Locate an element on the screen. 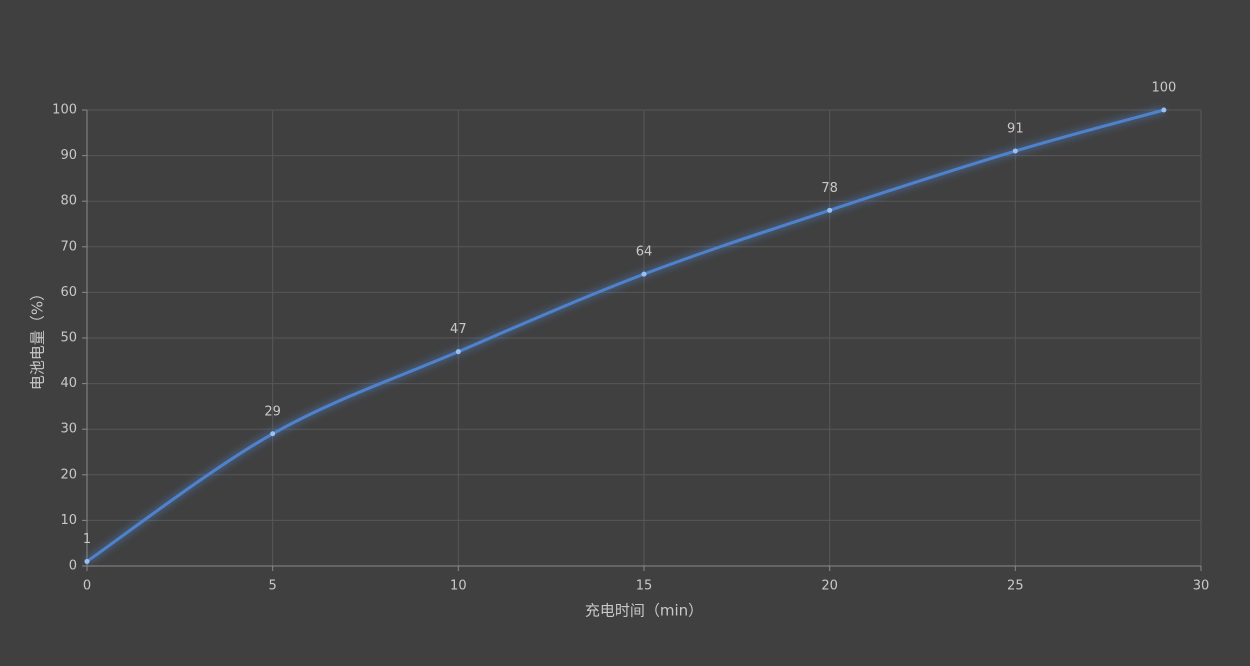  y-tick-label: 90 is located at coordinates (68, 155).